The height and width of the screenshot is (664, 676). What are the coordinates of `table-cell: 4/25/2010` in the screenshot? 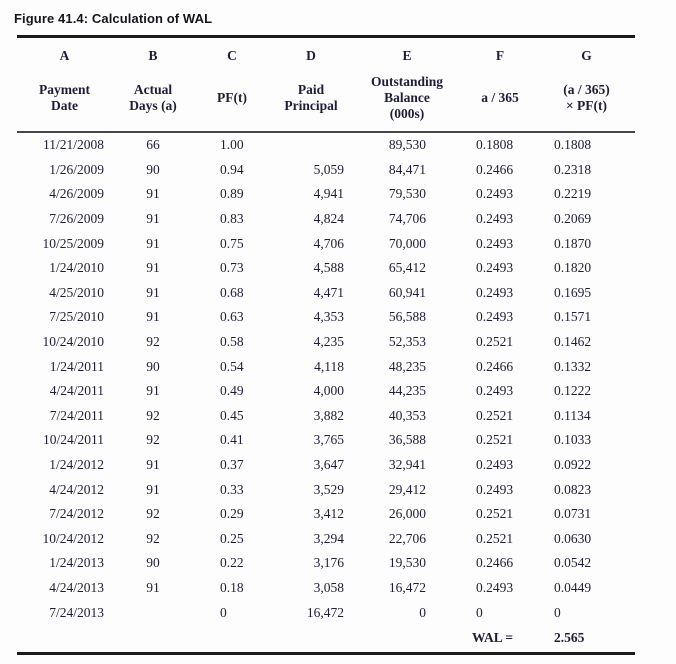 It's located at (76, 292).